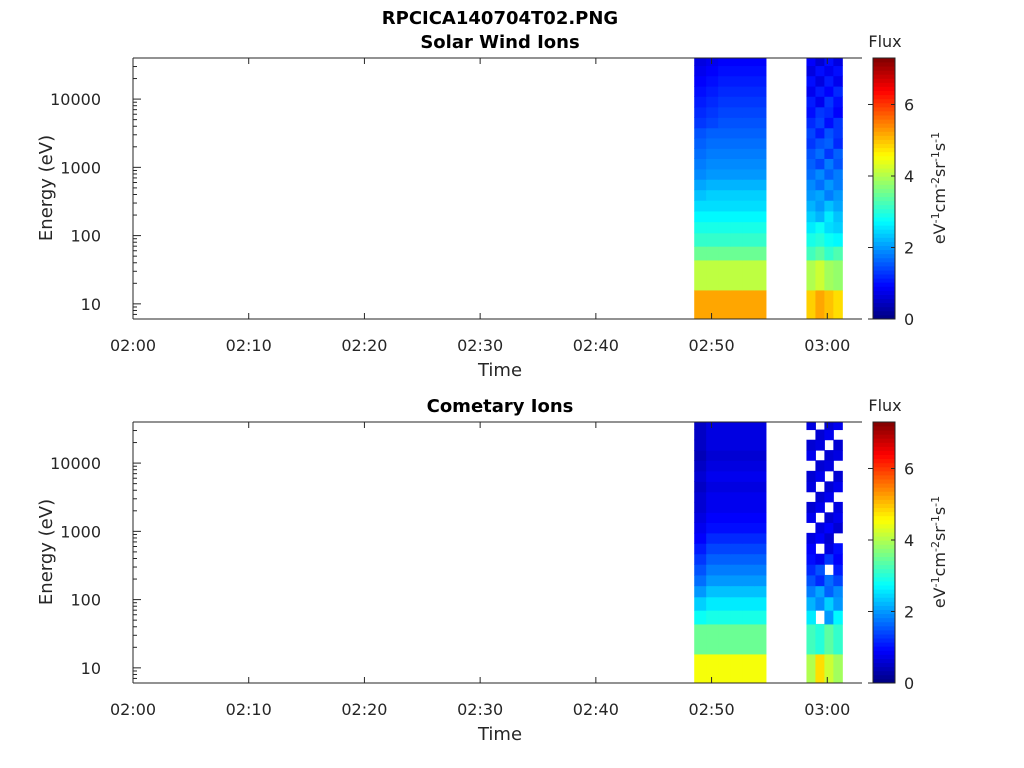 The width and height of the screenshot is (1024, 768). I want to click on colorbar: 0 2 4 6, so click(891, 557).